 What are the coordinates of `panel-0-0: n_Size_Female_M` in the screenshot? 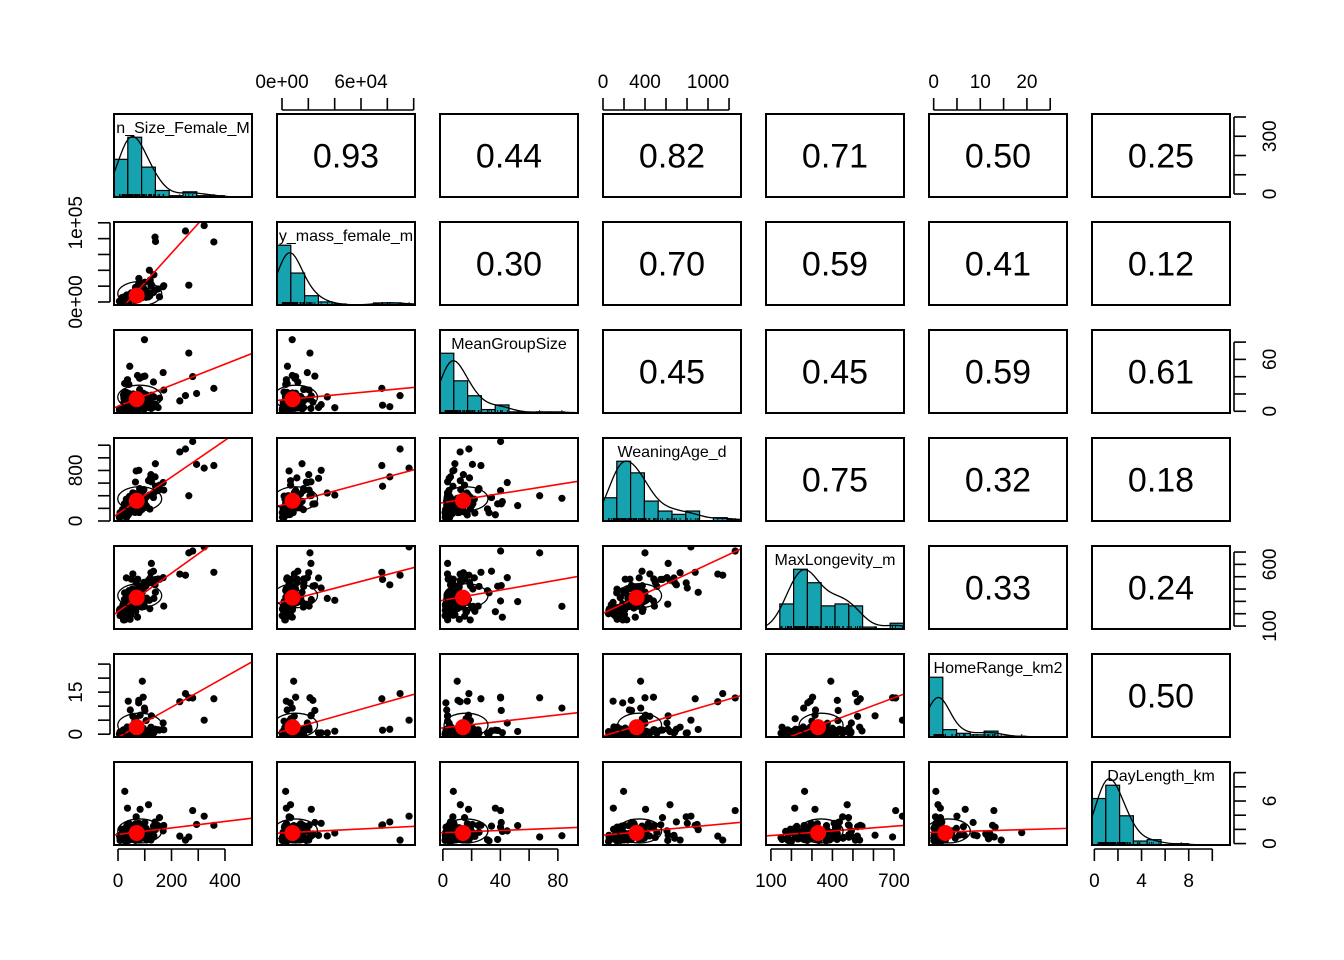 It's located at (183, 158).